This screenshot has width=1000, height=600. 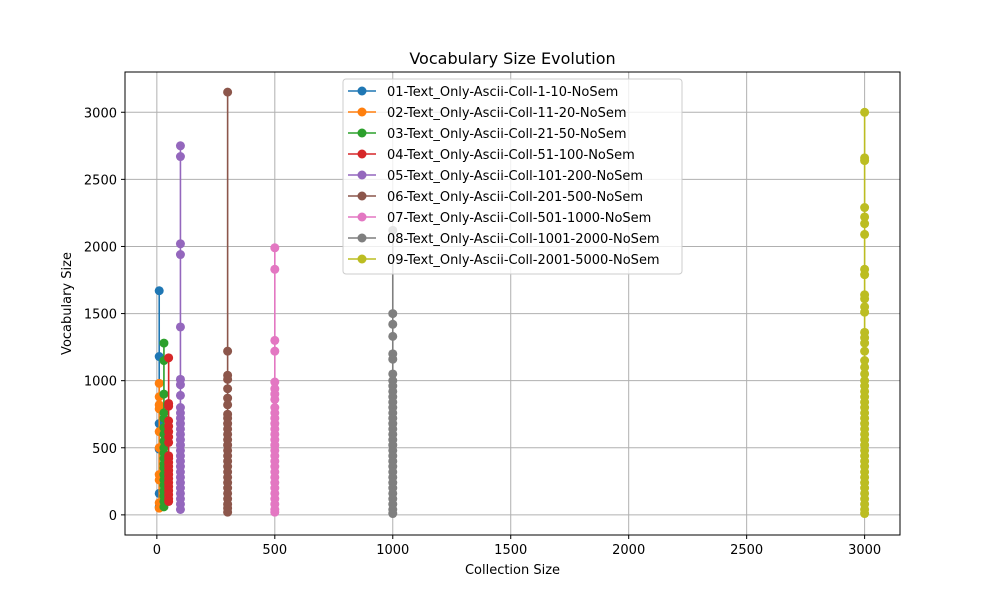 What do you see at coordinates (100, 180) in the screenshot?
I see `y-tick-label: 2500` at bounding box center [100, 180].